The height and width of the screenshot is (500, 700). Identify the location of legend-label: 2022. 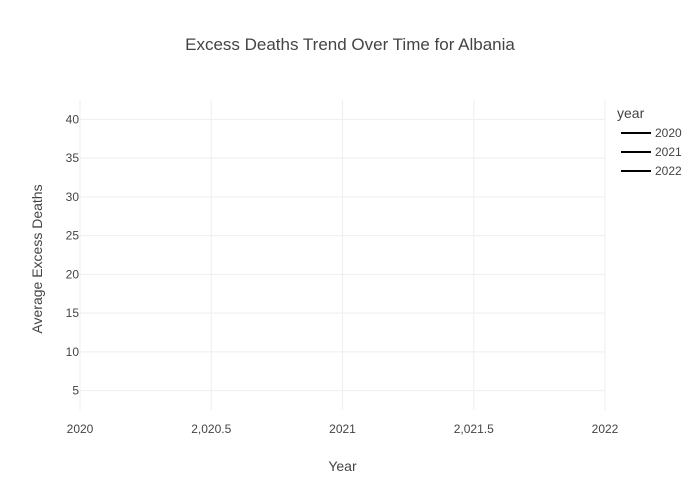
(668, 171).